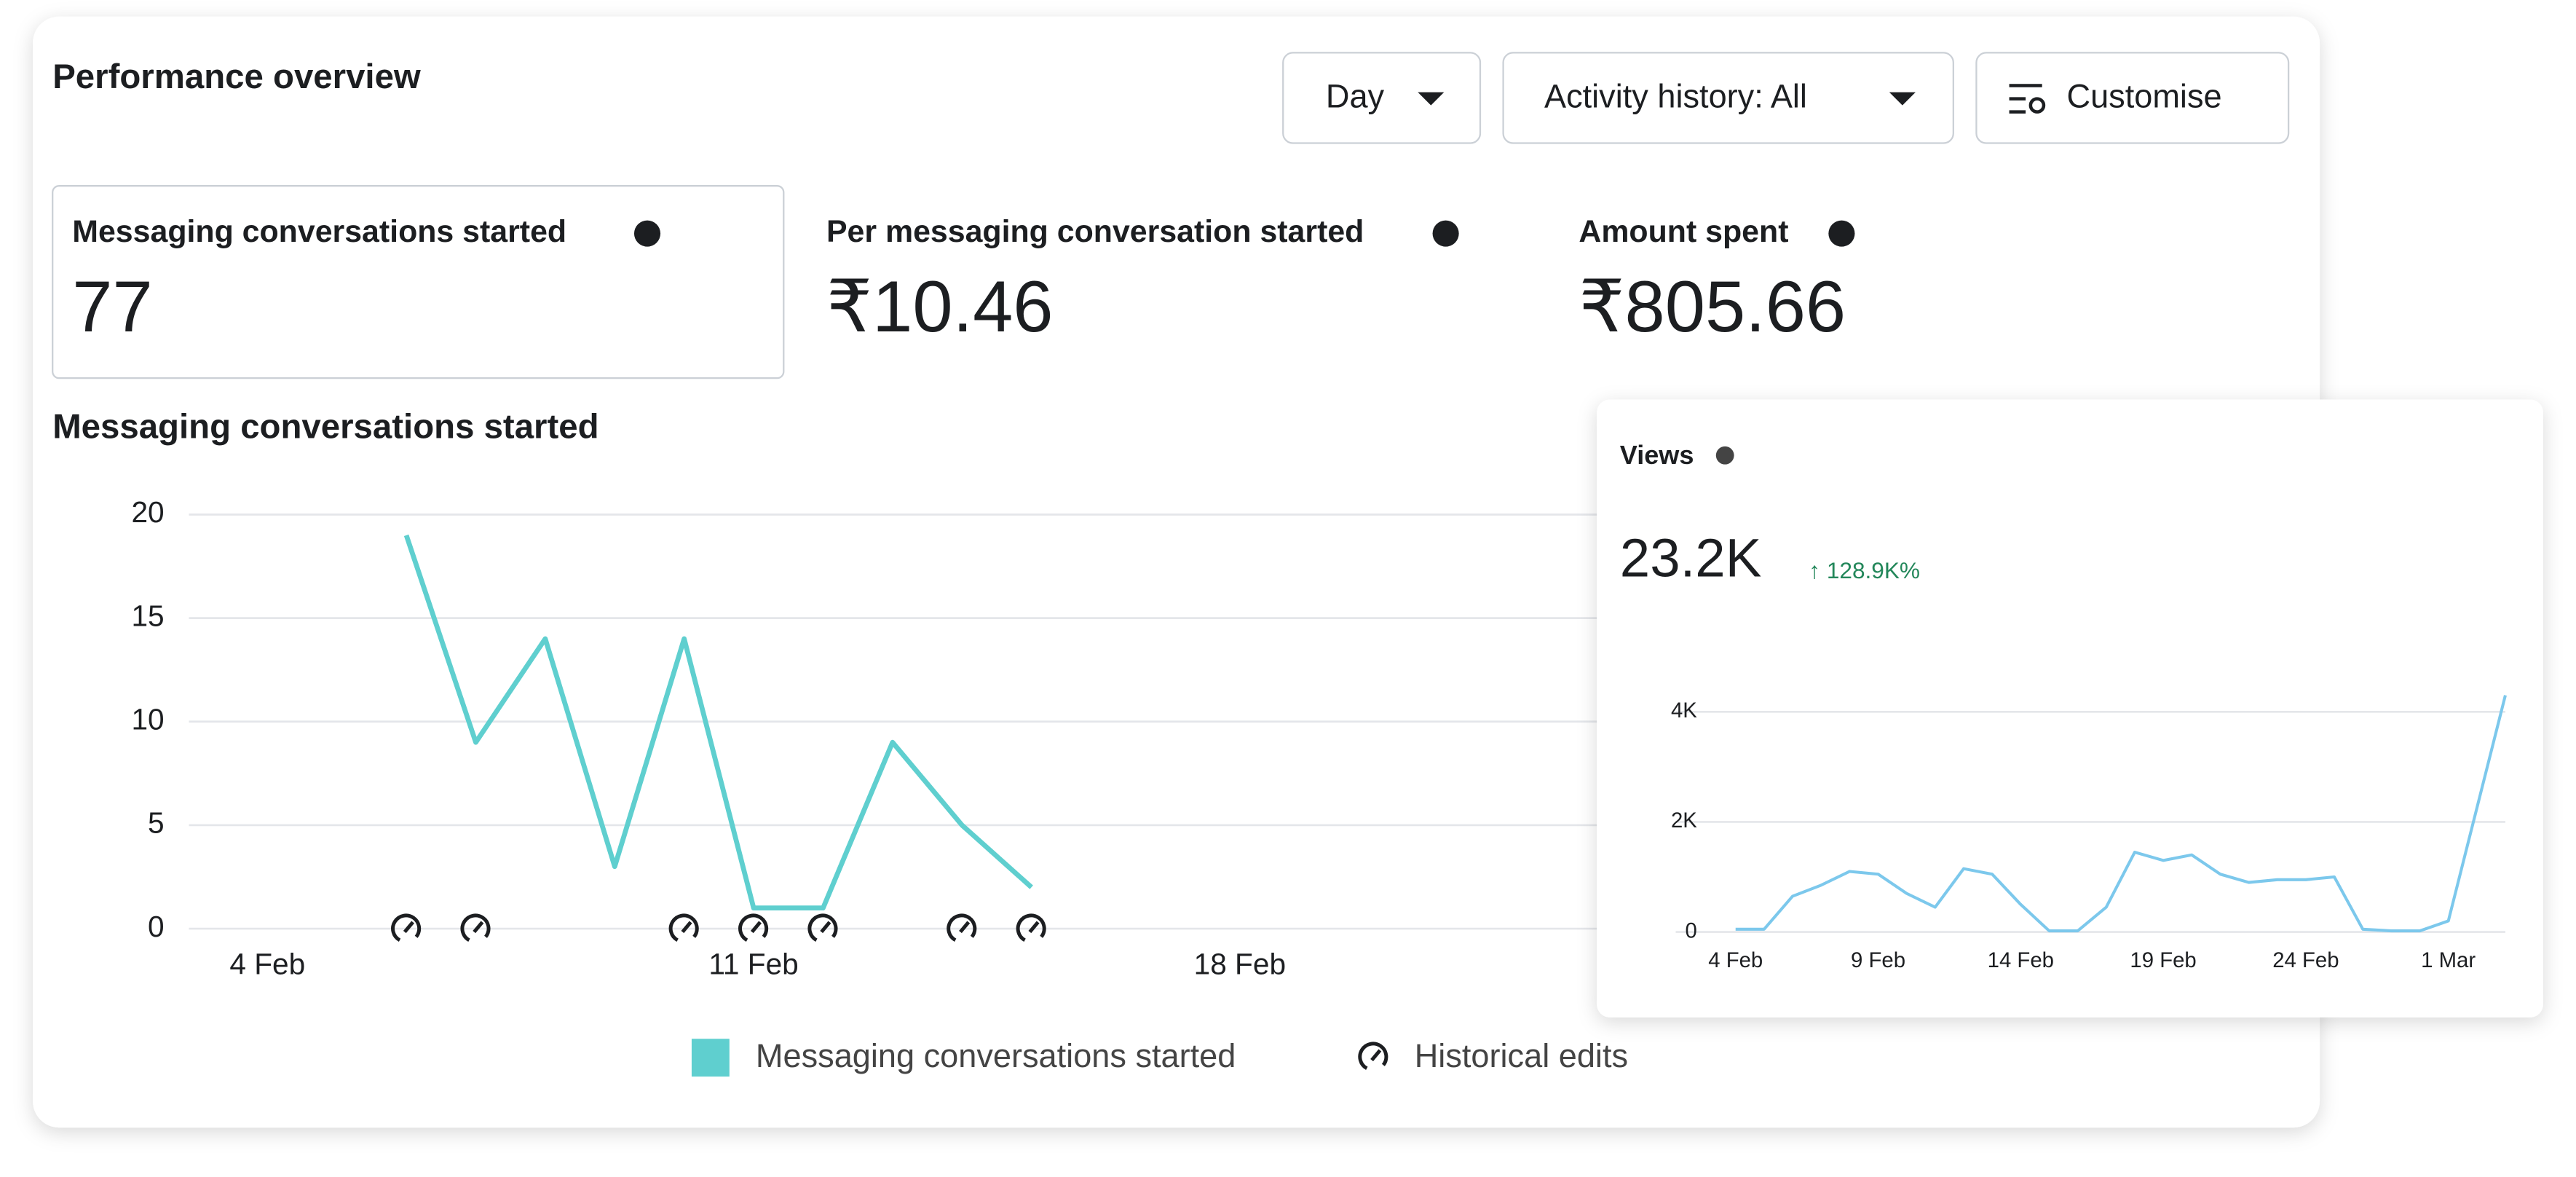 The image size is (2576, 1177). What do you see at coordinates (1691, 558) in the screenshot?
I see `headline: 23.2K` at bounding box center [1691, 558].